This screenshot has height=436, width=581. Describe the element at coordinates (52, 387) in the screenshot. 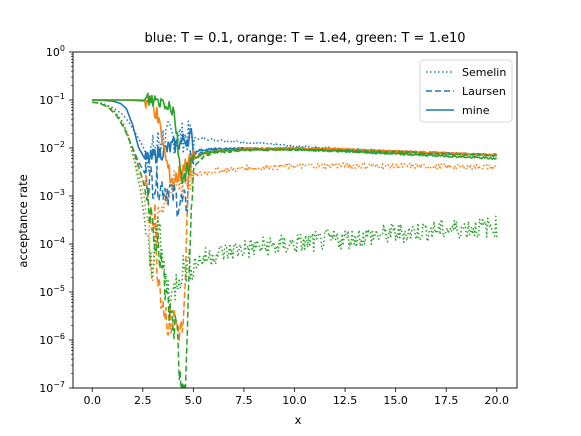

I see `y-tick-label: 10⁻⁷` at that location.